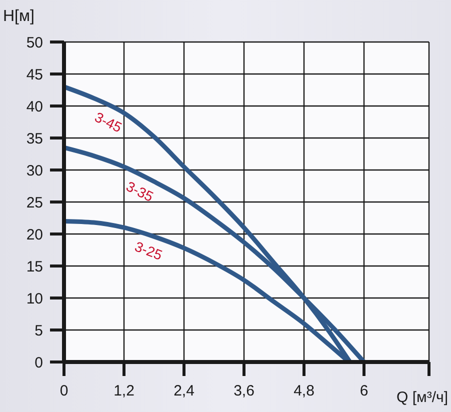  I want to click on y-tick-label: 15, so click(34, 267).